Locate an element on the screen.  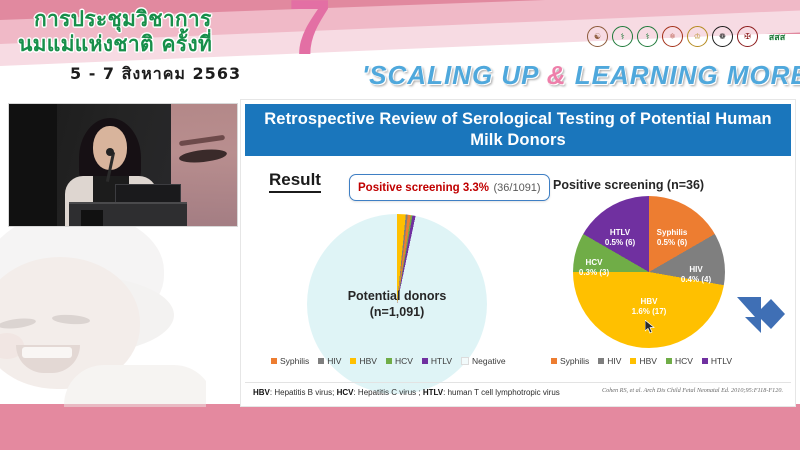
potential-donors-chart: Potential donors (n=1,091) is located at coordinates (406, 305).